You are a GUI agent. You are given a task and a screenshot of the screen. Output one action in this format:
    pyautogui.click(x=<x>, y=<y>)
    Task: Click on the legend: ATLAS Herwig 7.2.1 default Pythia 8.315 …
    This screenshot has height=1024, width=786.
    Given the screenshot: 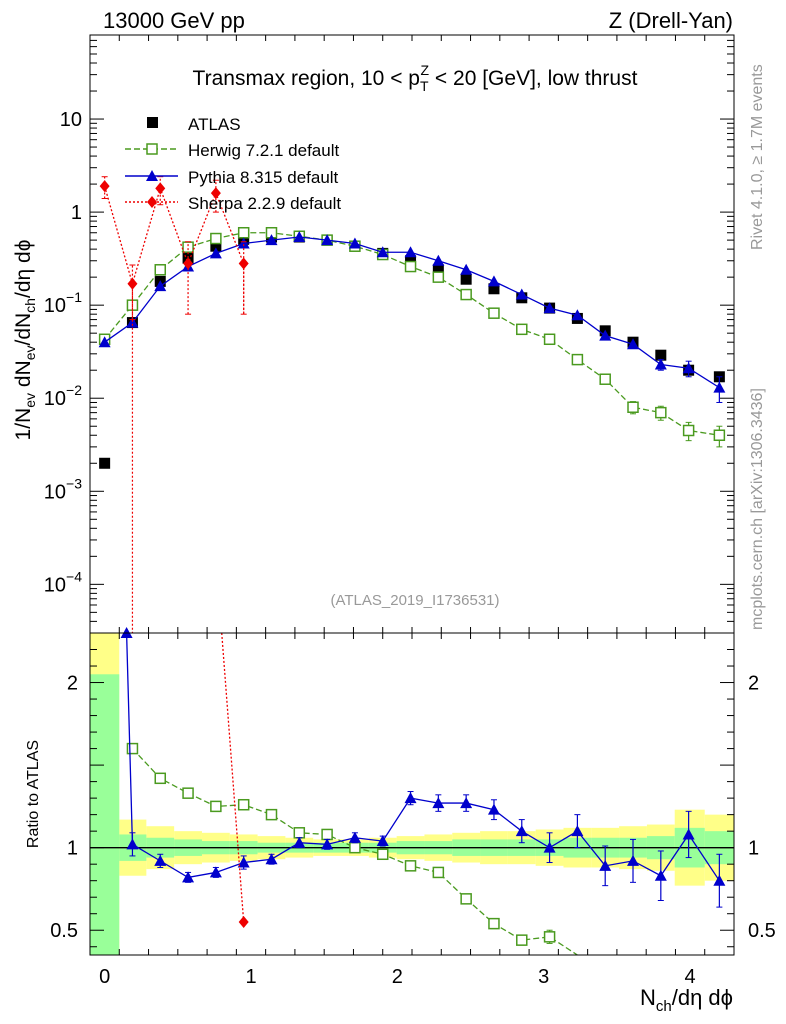 What is the action you would take?
    pyautogui.click(x=233, y=164)
    